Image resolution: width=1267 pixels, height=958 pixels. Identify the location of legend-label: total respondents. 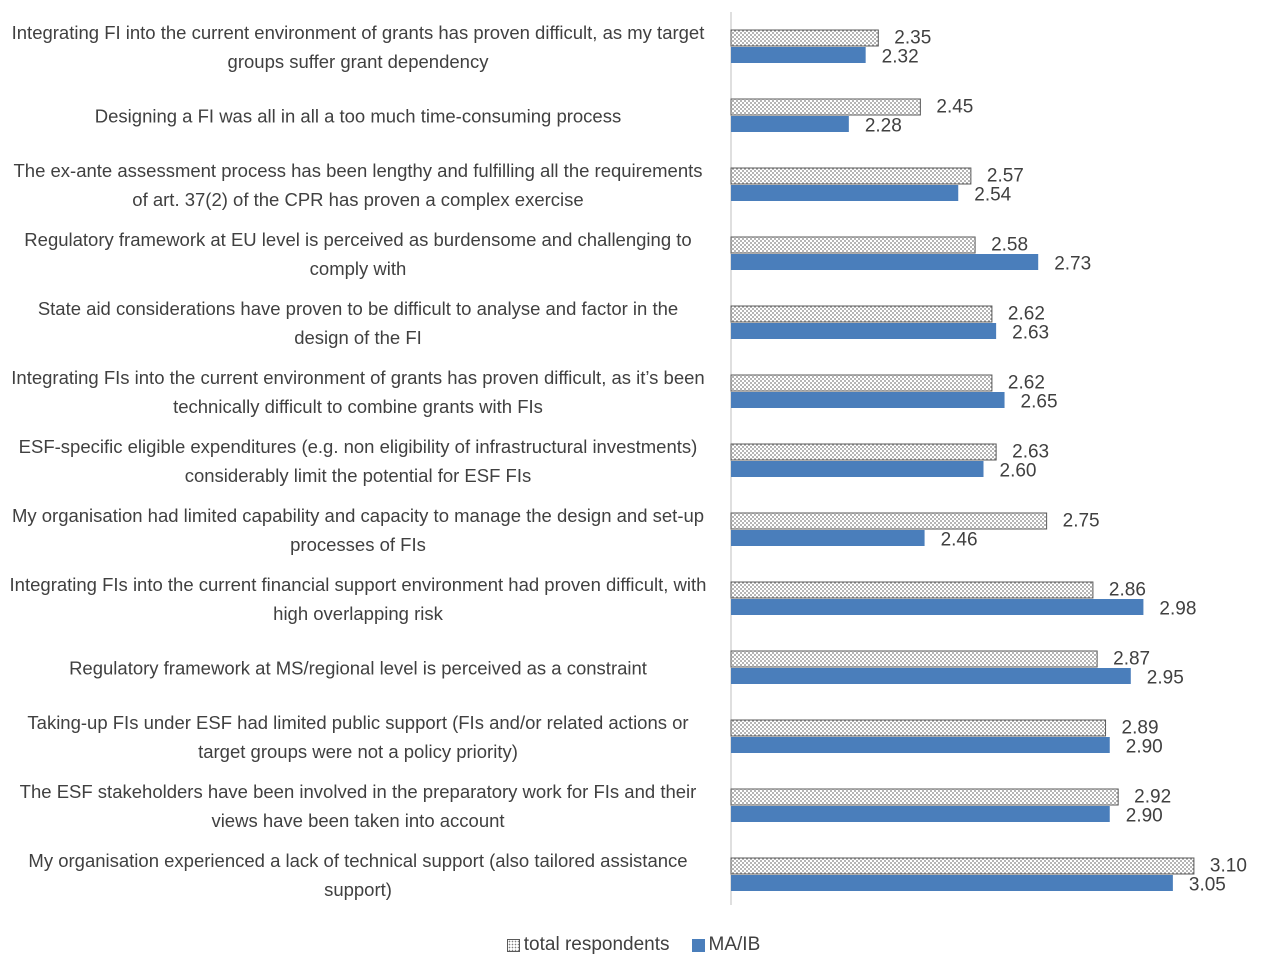
(596, 944).